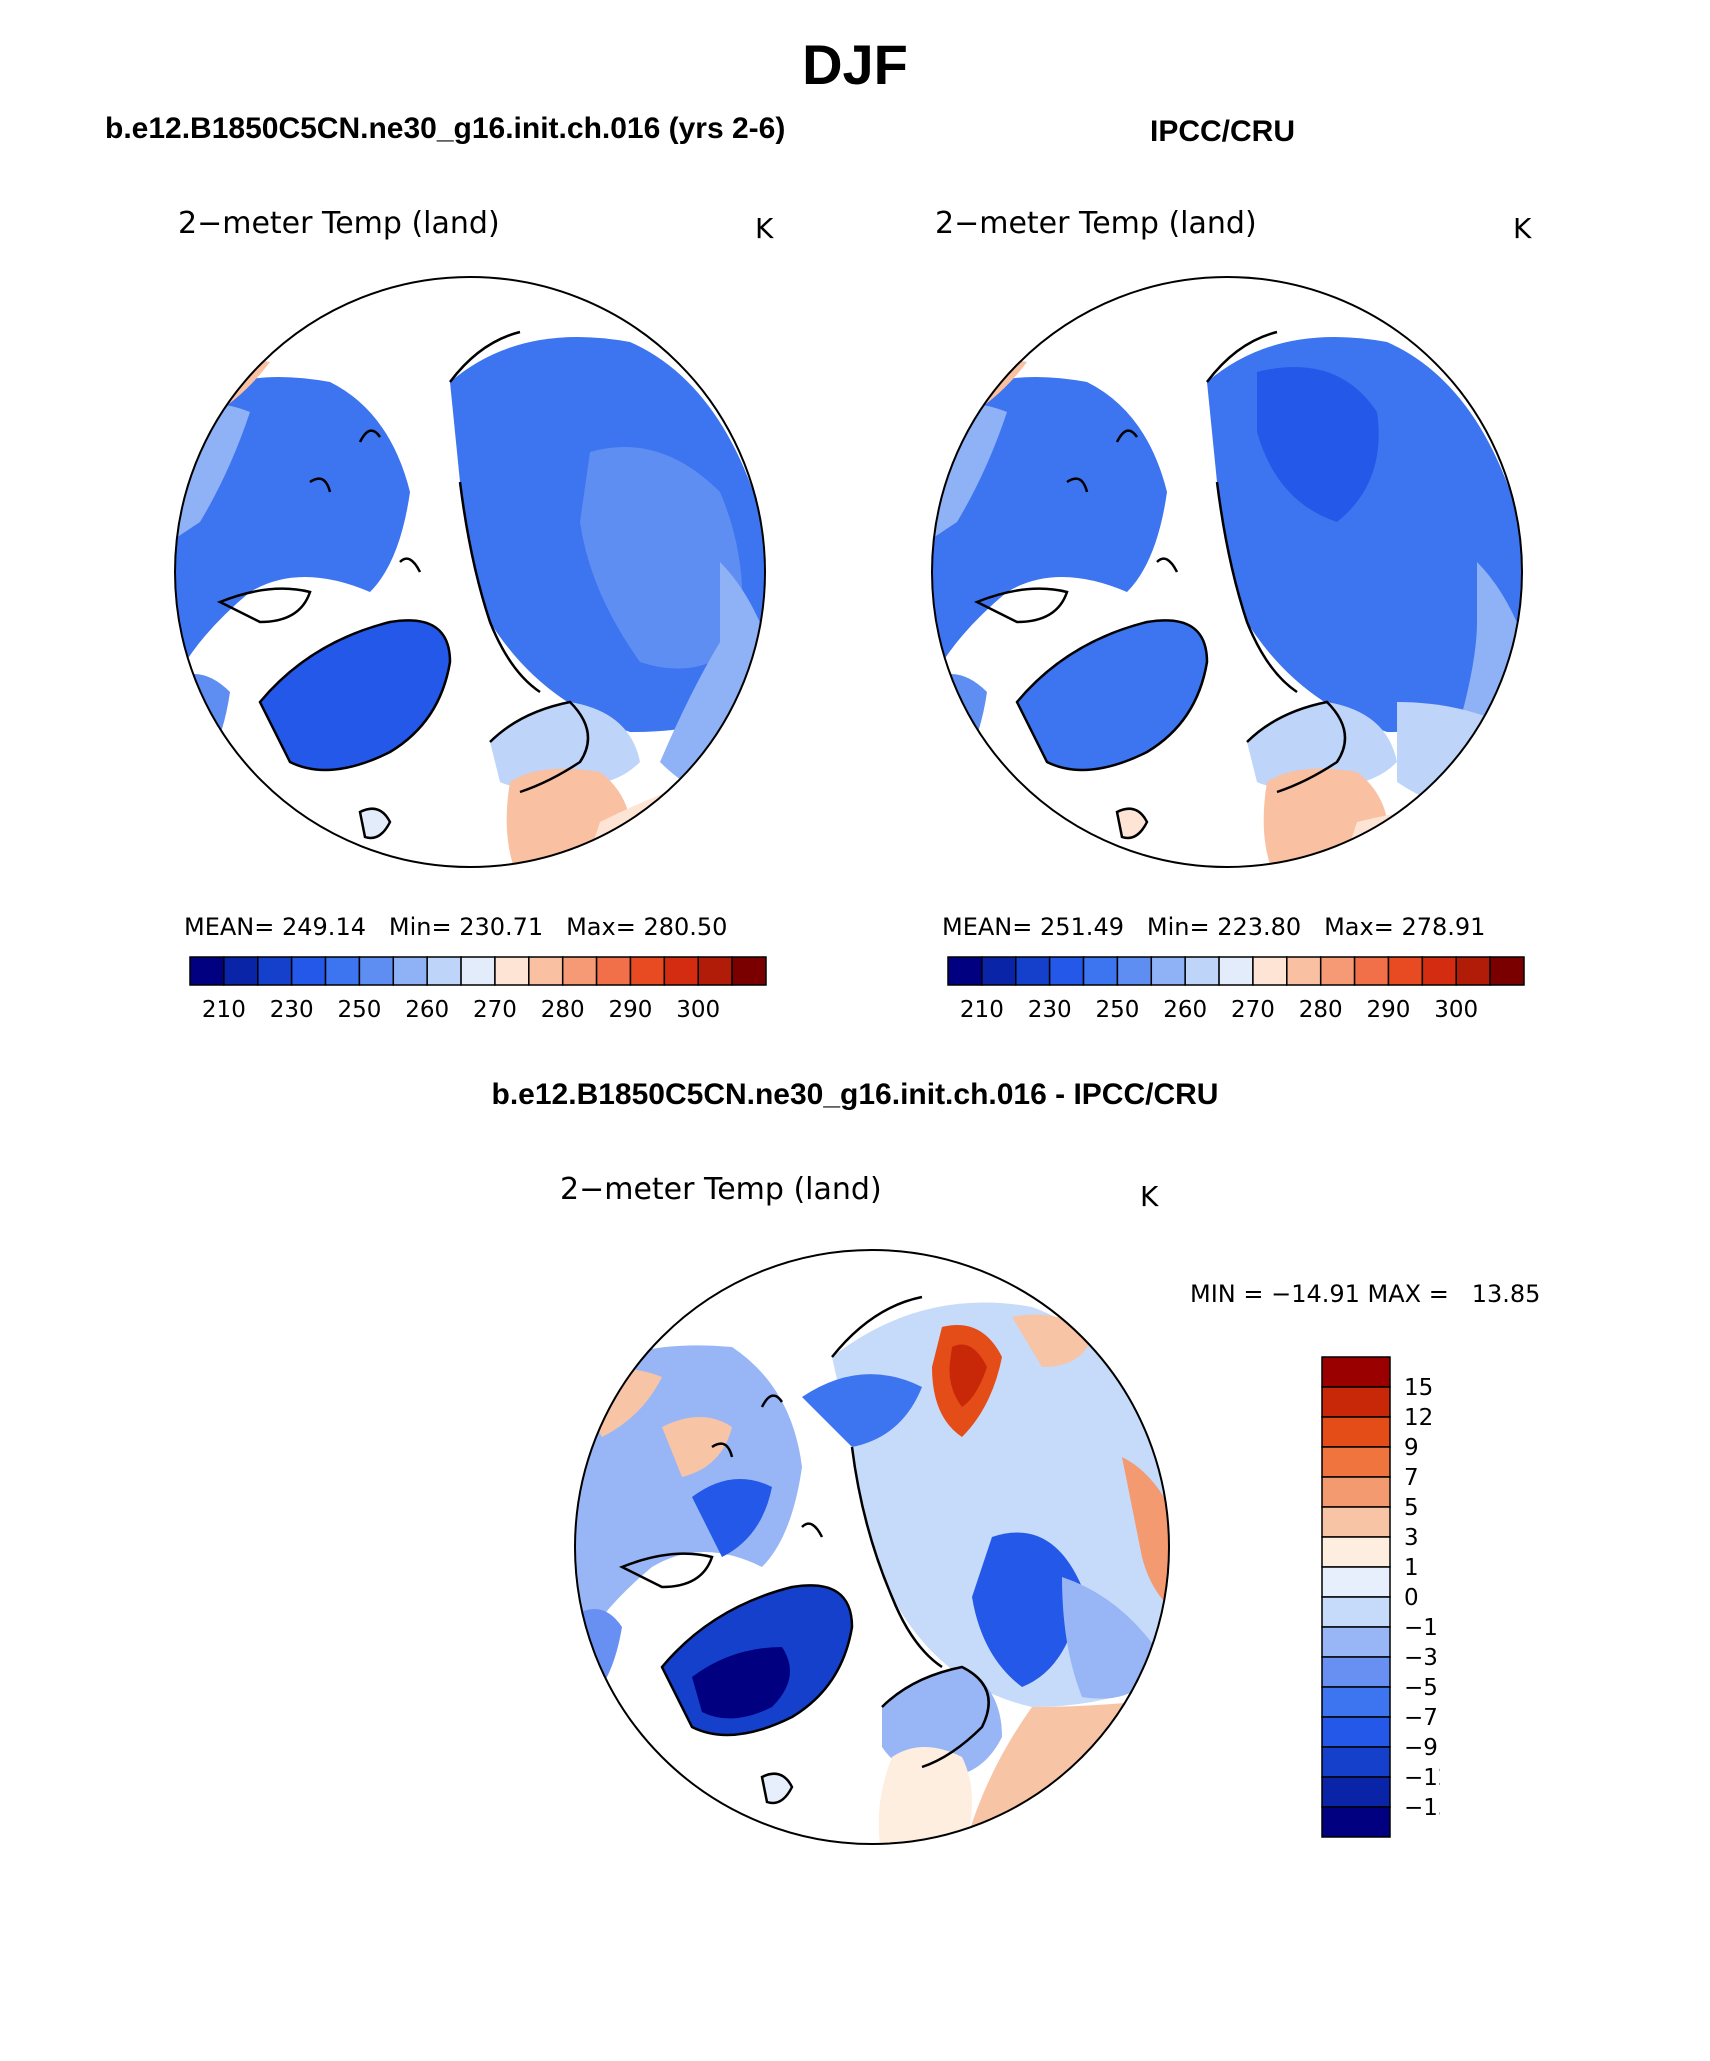 The height and width of the screenshot is (2061, 1710). I want to click on difference-minmax-text: MIN = −14.91 MAX = 13.85, so click(1365, 1294).